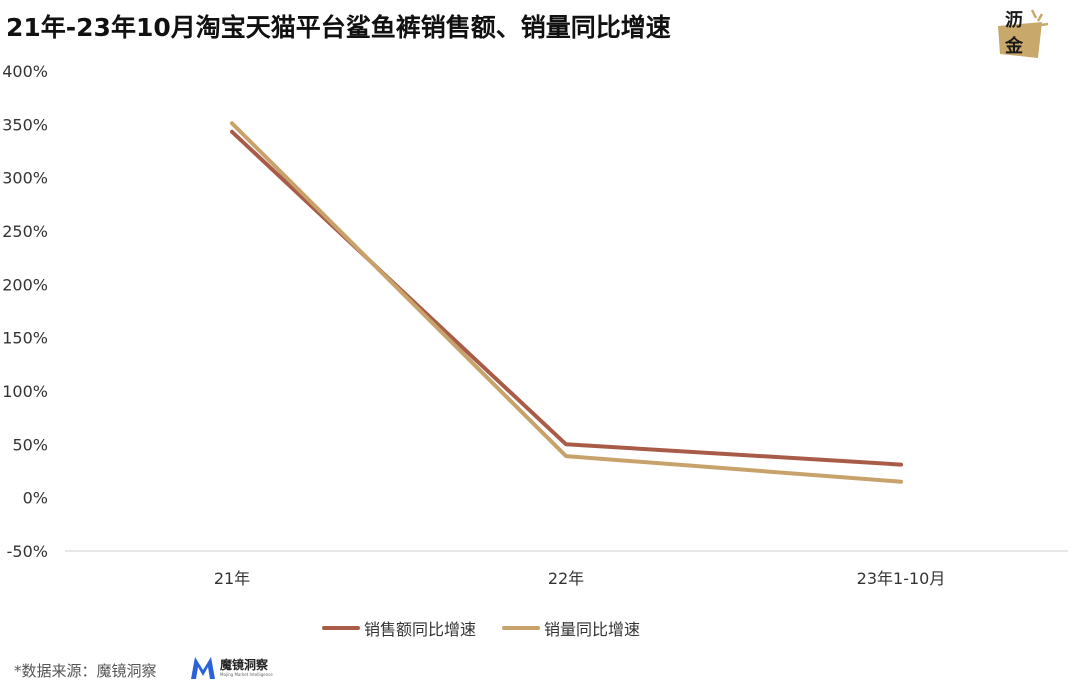 The image size is (1080, 693). I want to click on legend-item-volume: 销量同比增速, so click(571, 628).